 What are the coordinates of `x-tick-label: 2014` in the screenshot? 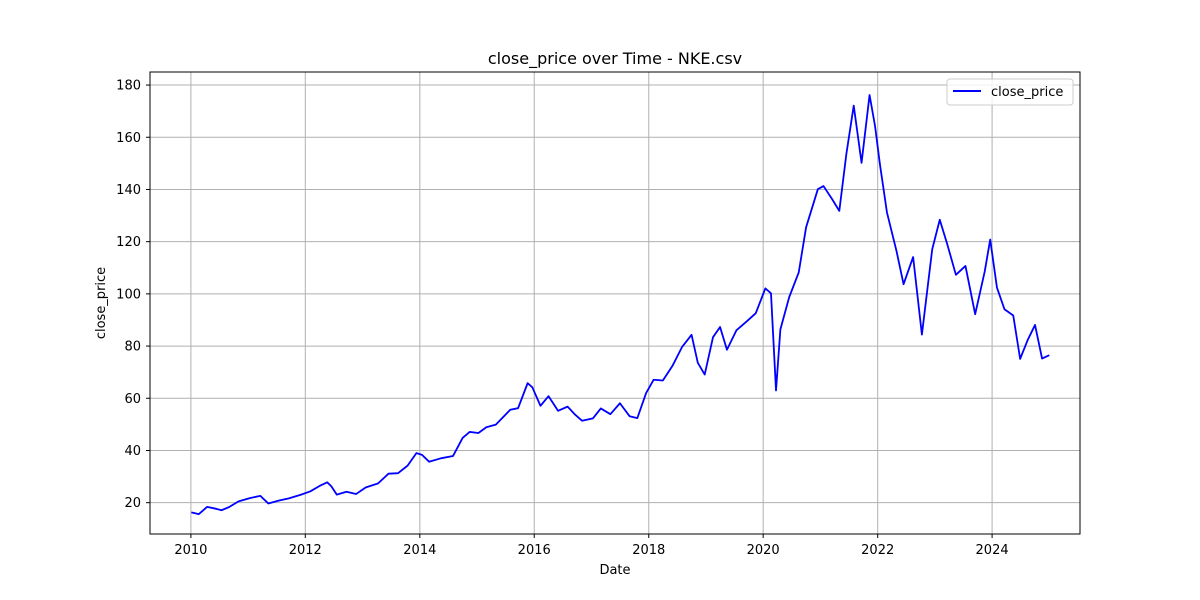 It's located at (419, 550).